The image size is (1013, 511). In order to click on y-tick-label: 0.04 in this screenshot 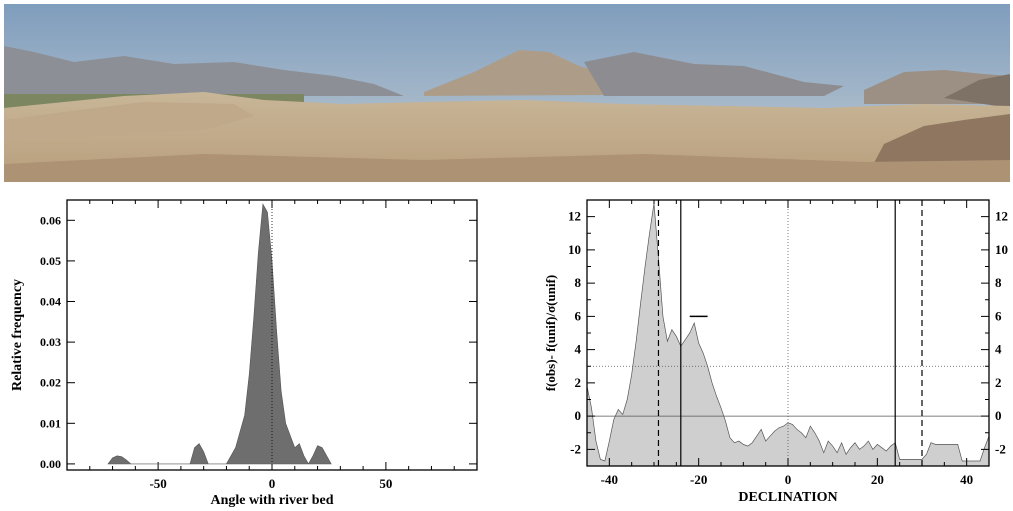, I will do `click(50, 302)`.